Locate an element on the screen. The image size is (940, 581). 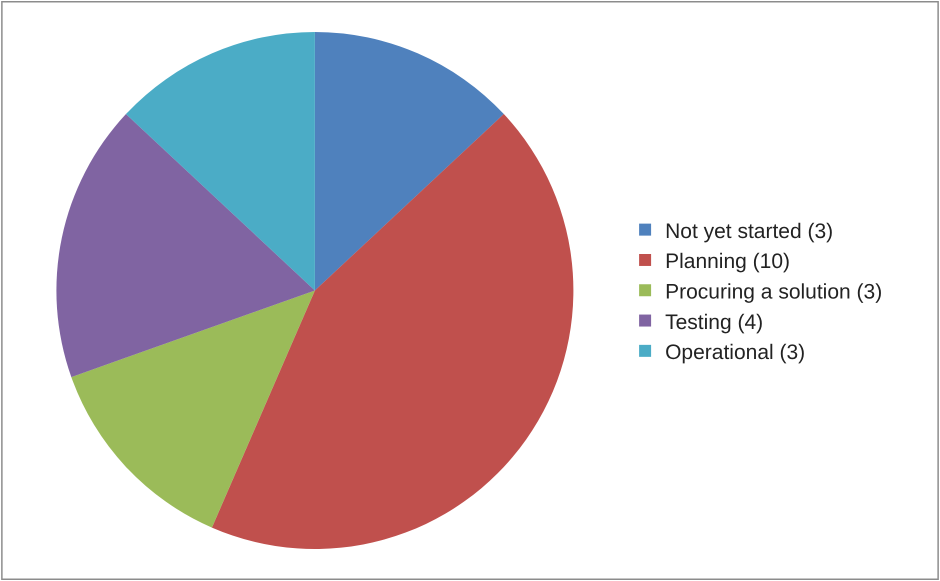
legend-label: Testing (4) is located at coordinates (714, 322).